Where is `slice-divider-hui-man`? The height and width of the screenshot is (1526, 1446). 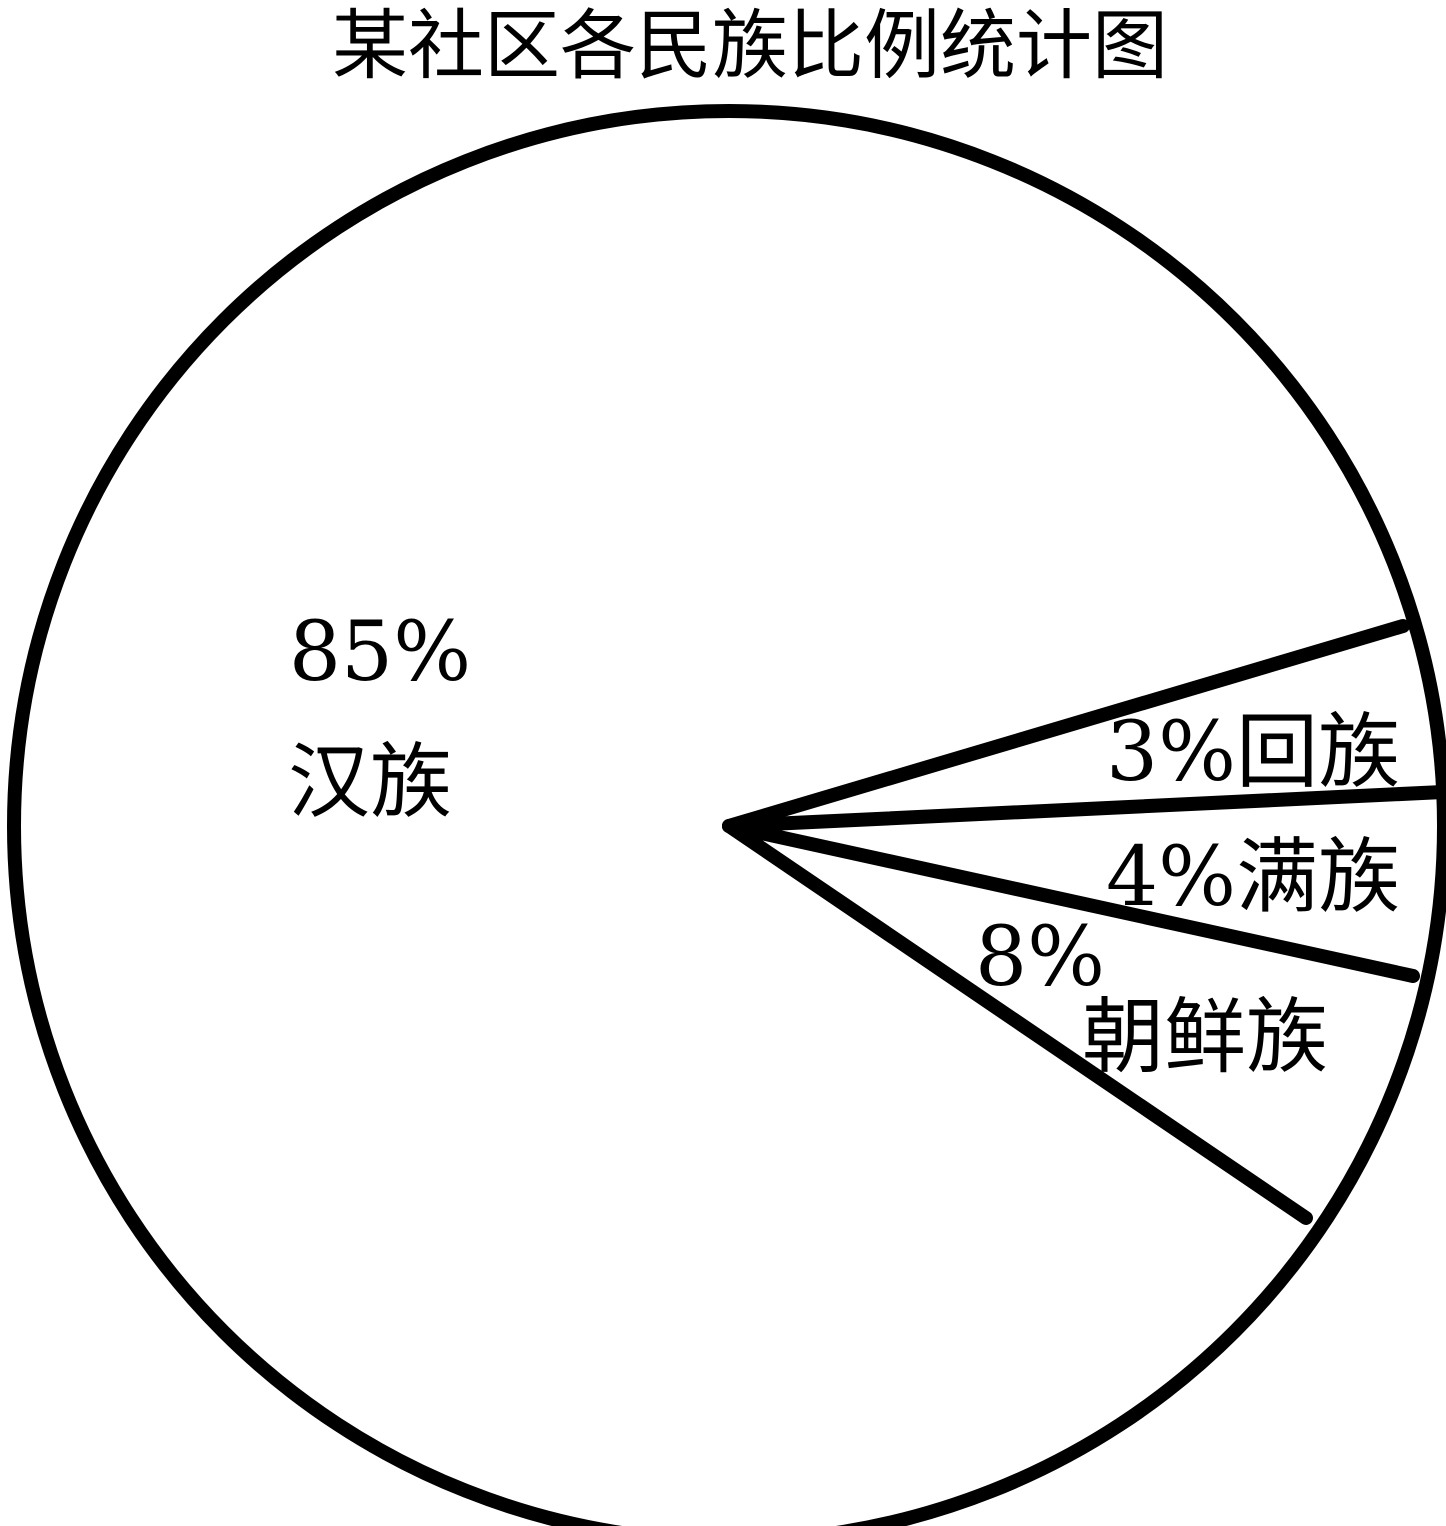
slice-divider-hui-man is located at coordinates (1084, 809).